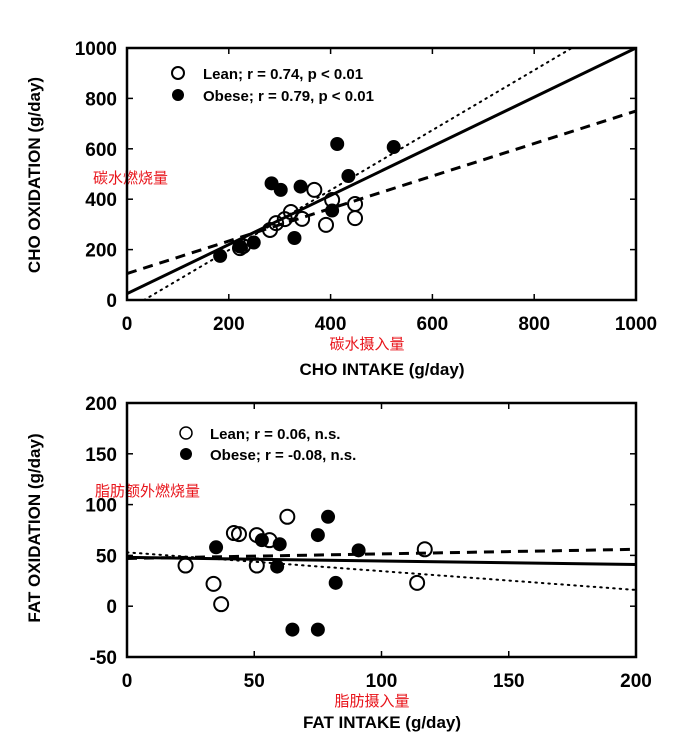  I want to click on cho-y-tick-label: 0, so click(111, 301).